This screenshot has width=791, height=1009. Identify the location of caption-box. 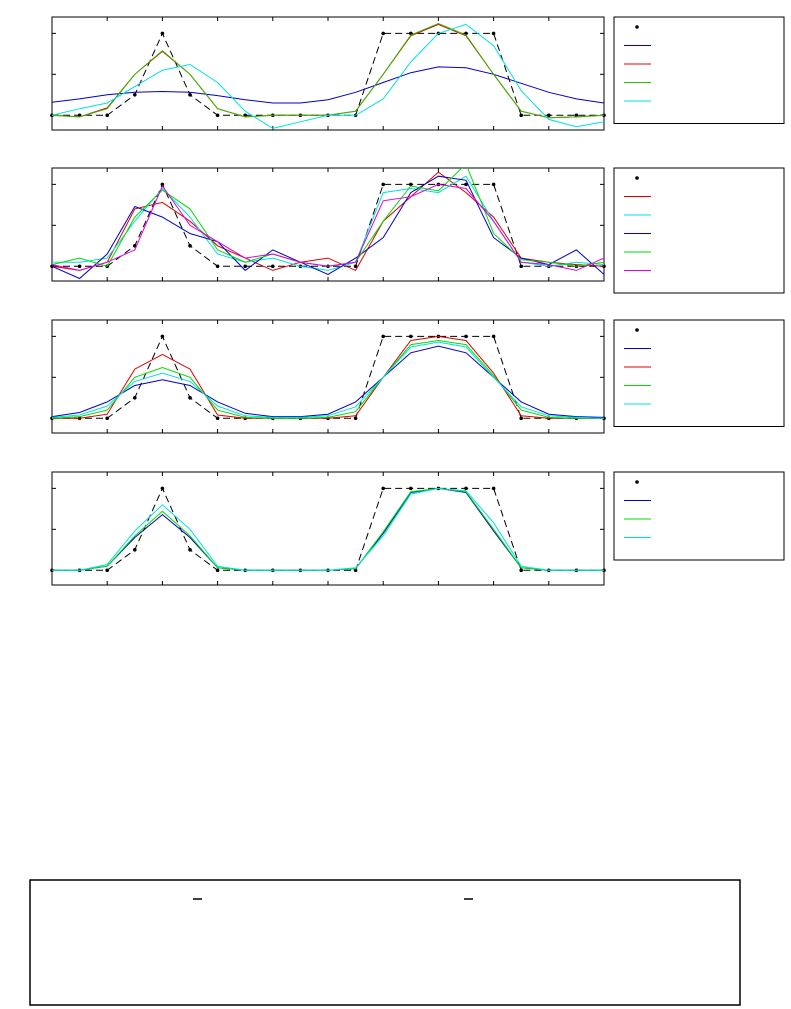
(385, 942).